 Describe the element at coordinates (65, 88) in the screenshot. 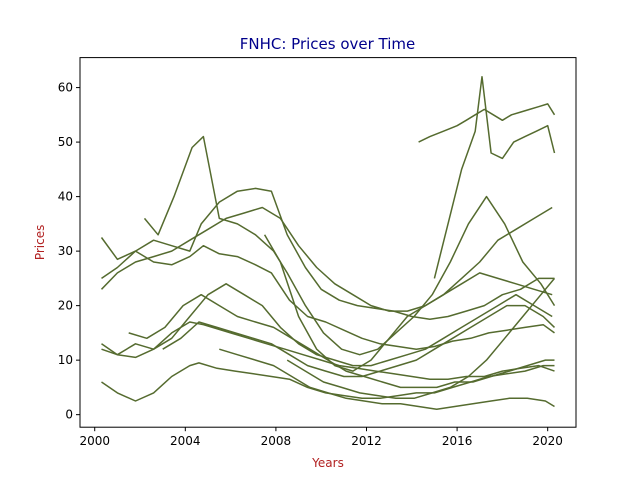

I see `y-tick-label: 60` at that location.